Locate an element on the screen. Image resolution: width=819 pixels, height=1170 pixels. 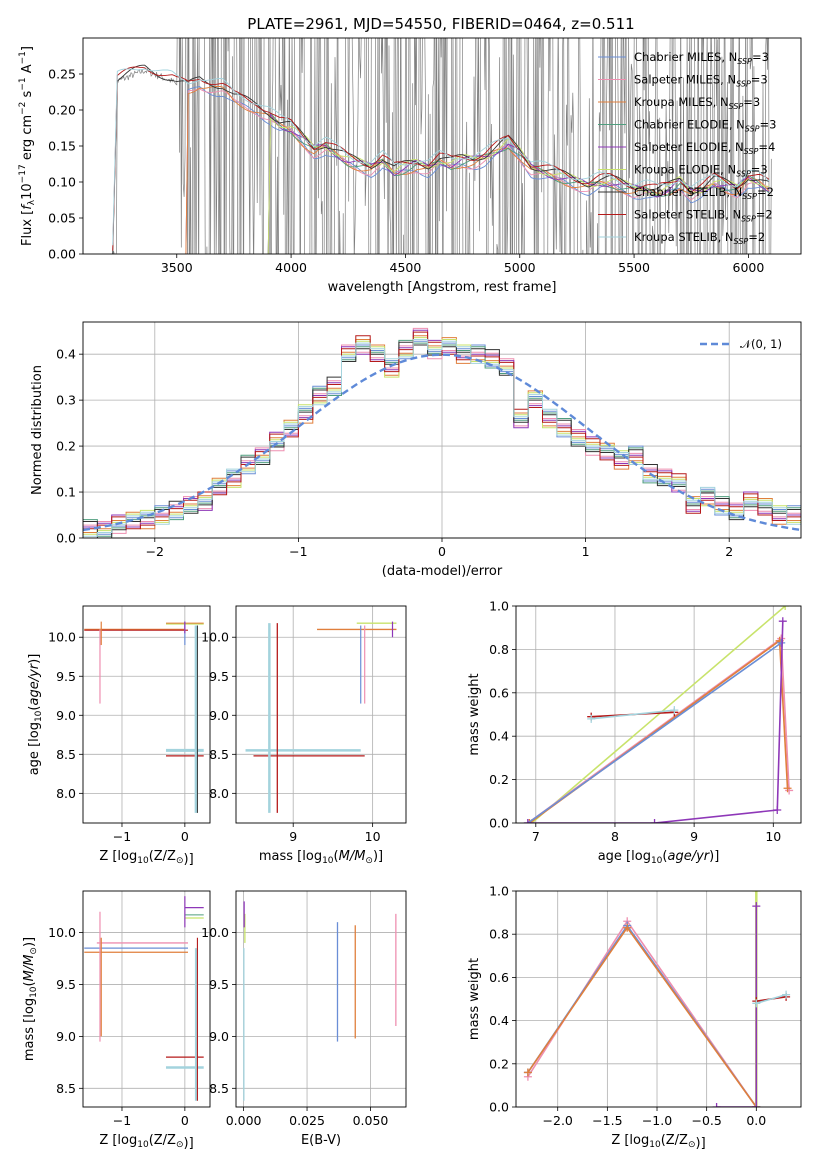
age-vs-z-axes: −1 0 8.0 8.5 9.0 9.5 10.0 is located at coordinates (129, 725).